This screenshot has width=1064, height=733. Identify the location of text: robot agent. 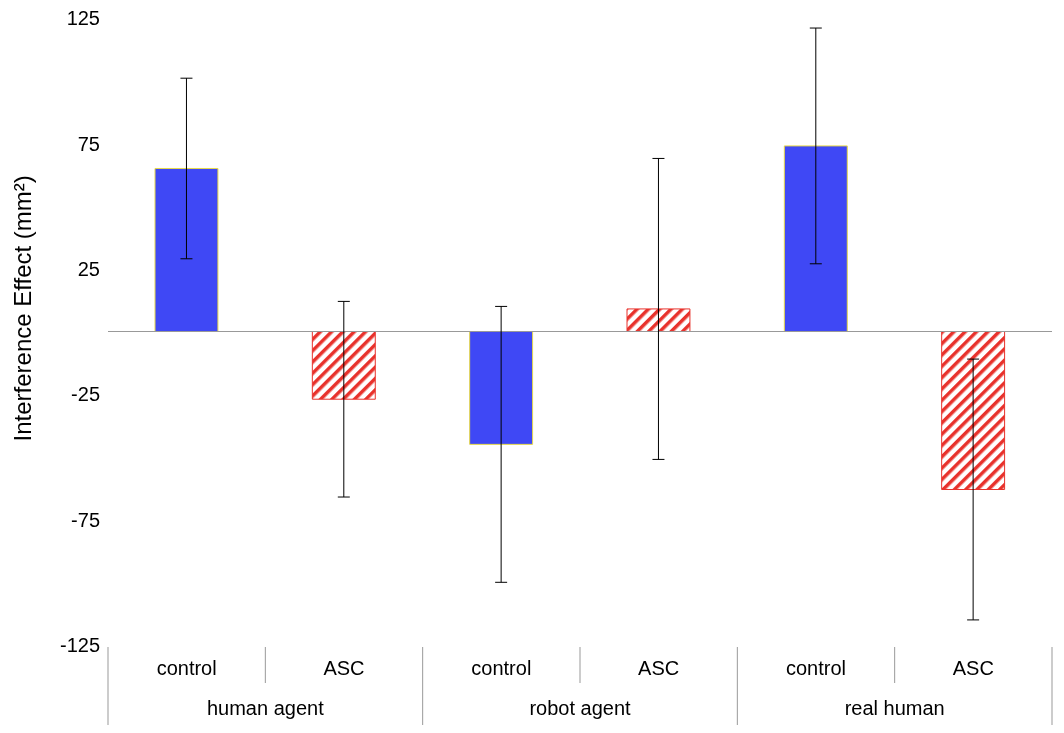
(580, 708).